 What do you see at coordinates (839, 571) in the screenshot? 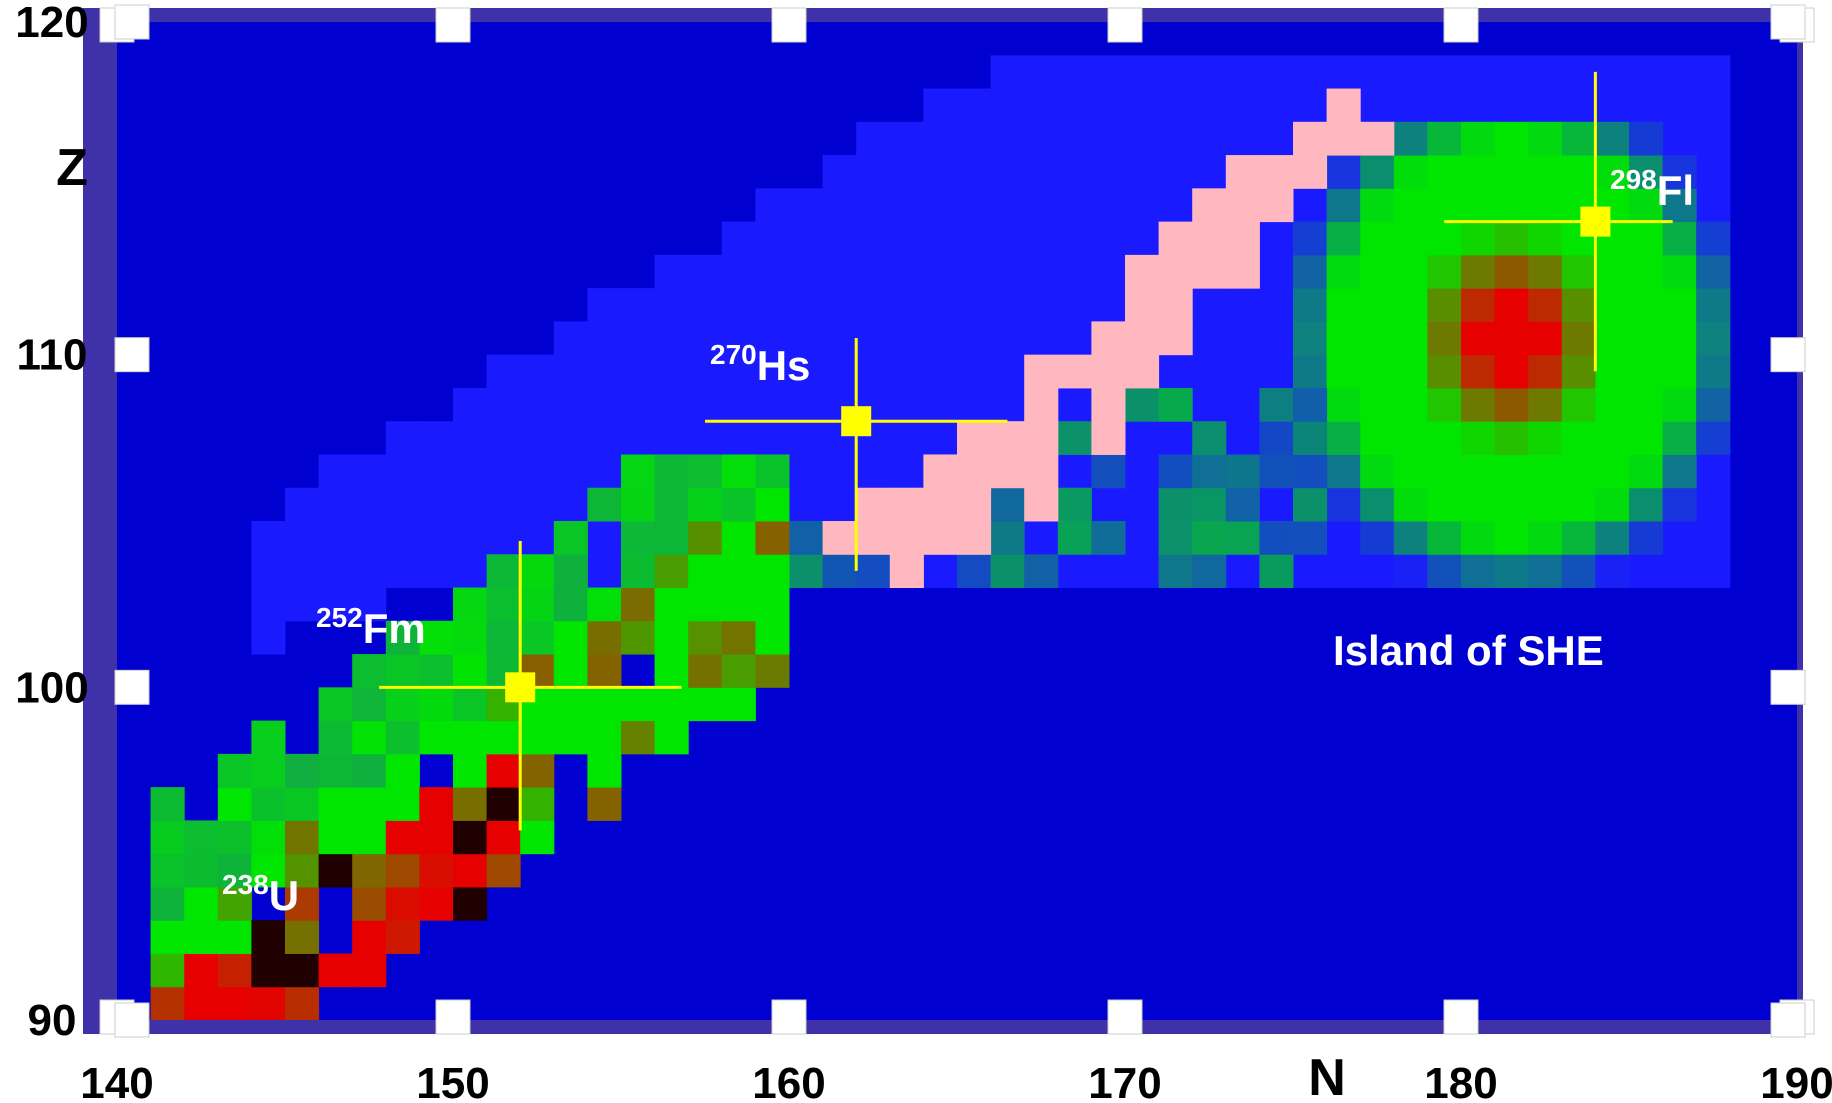
I see `halo-green-cell` at bounding box center [839, 571].